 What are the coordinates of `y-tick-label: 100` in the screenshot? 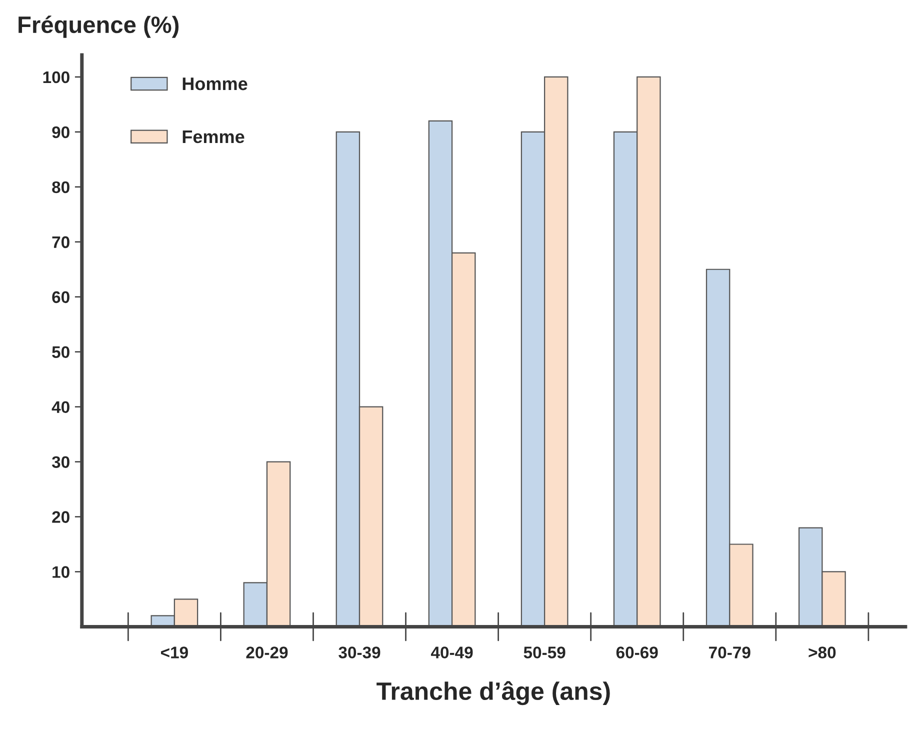 It's located at (56, 77).